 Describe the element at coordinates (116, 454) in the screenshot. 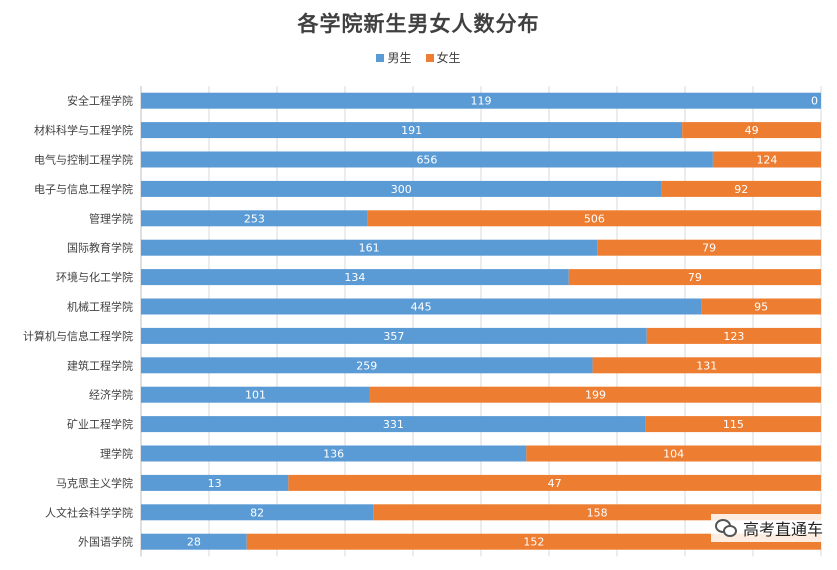

I see `category-label: 理学院` at that location.